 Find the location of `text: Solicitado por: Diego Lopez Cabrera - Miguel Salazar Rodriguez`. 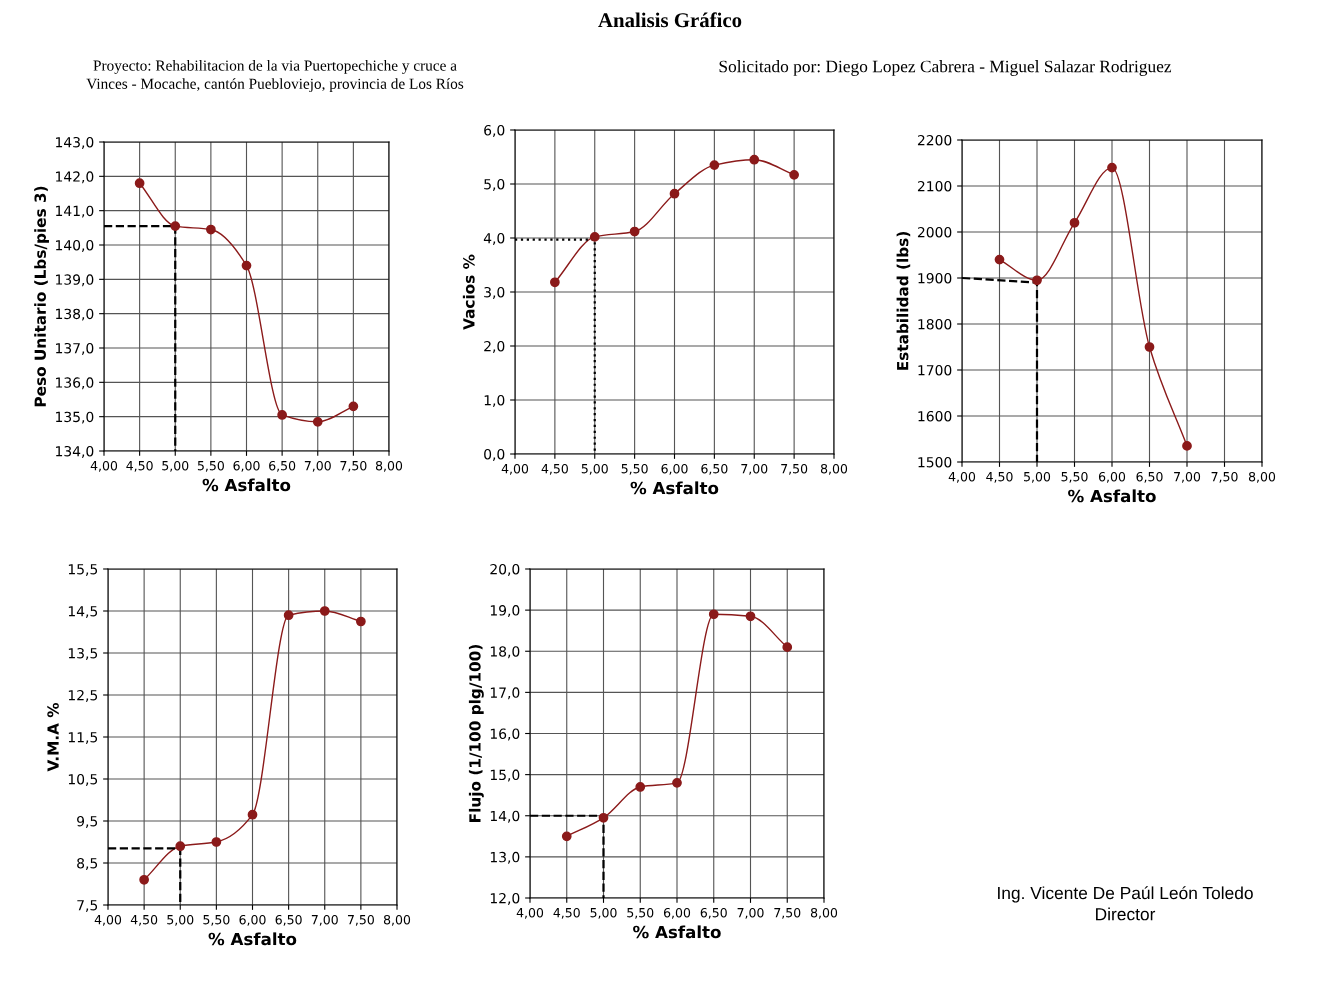

text: Solicitado por: Diego Lopez Cabrera - Miguel Salazar Rodriguez is located at coordinates (945, 68).